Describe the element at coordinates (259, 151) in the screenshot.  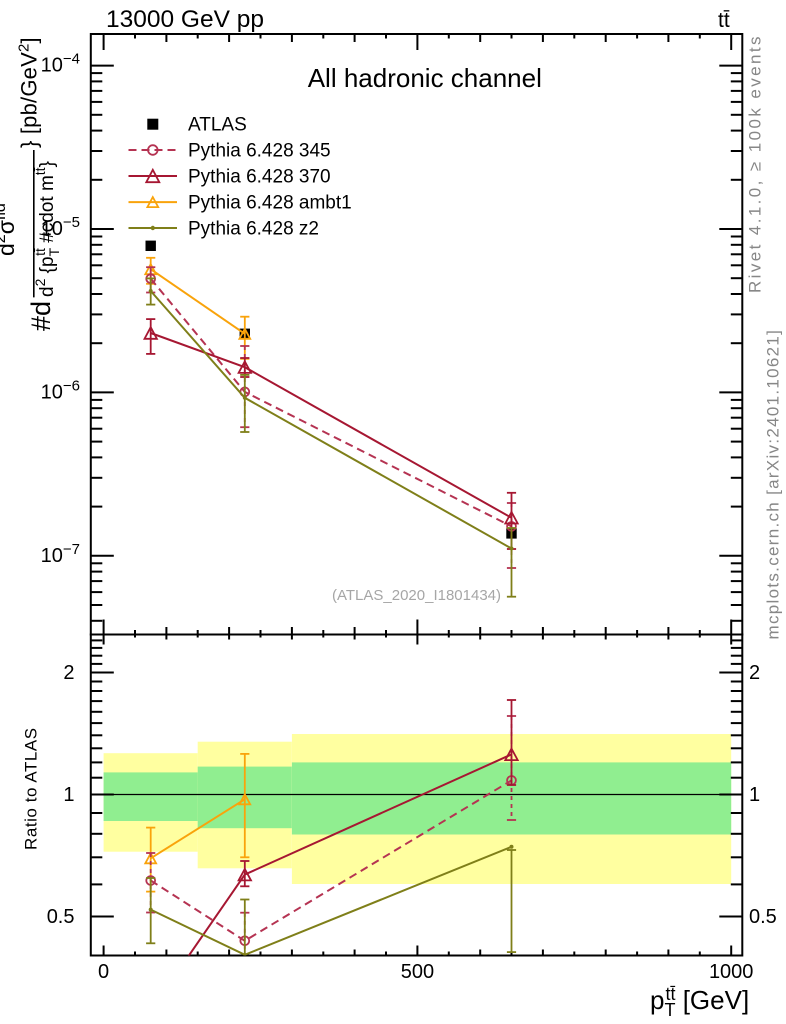
I see `svg-text: Pythia 6.428 345` at that location.